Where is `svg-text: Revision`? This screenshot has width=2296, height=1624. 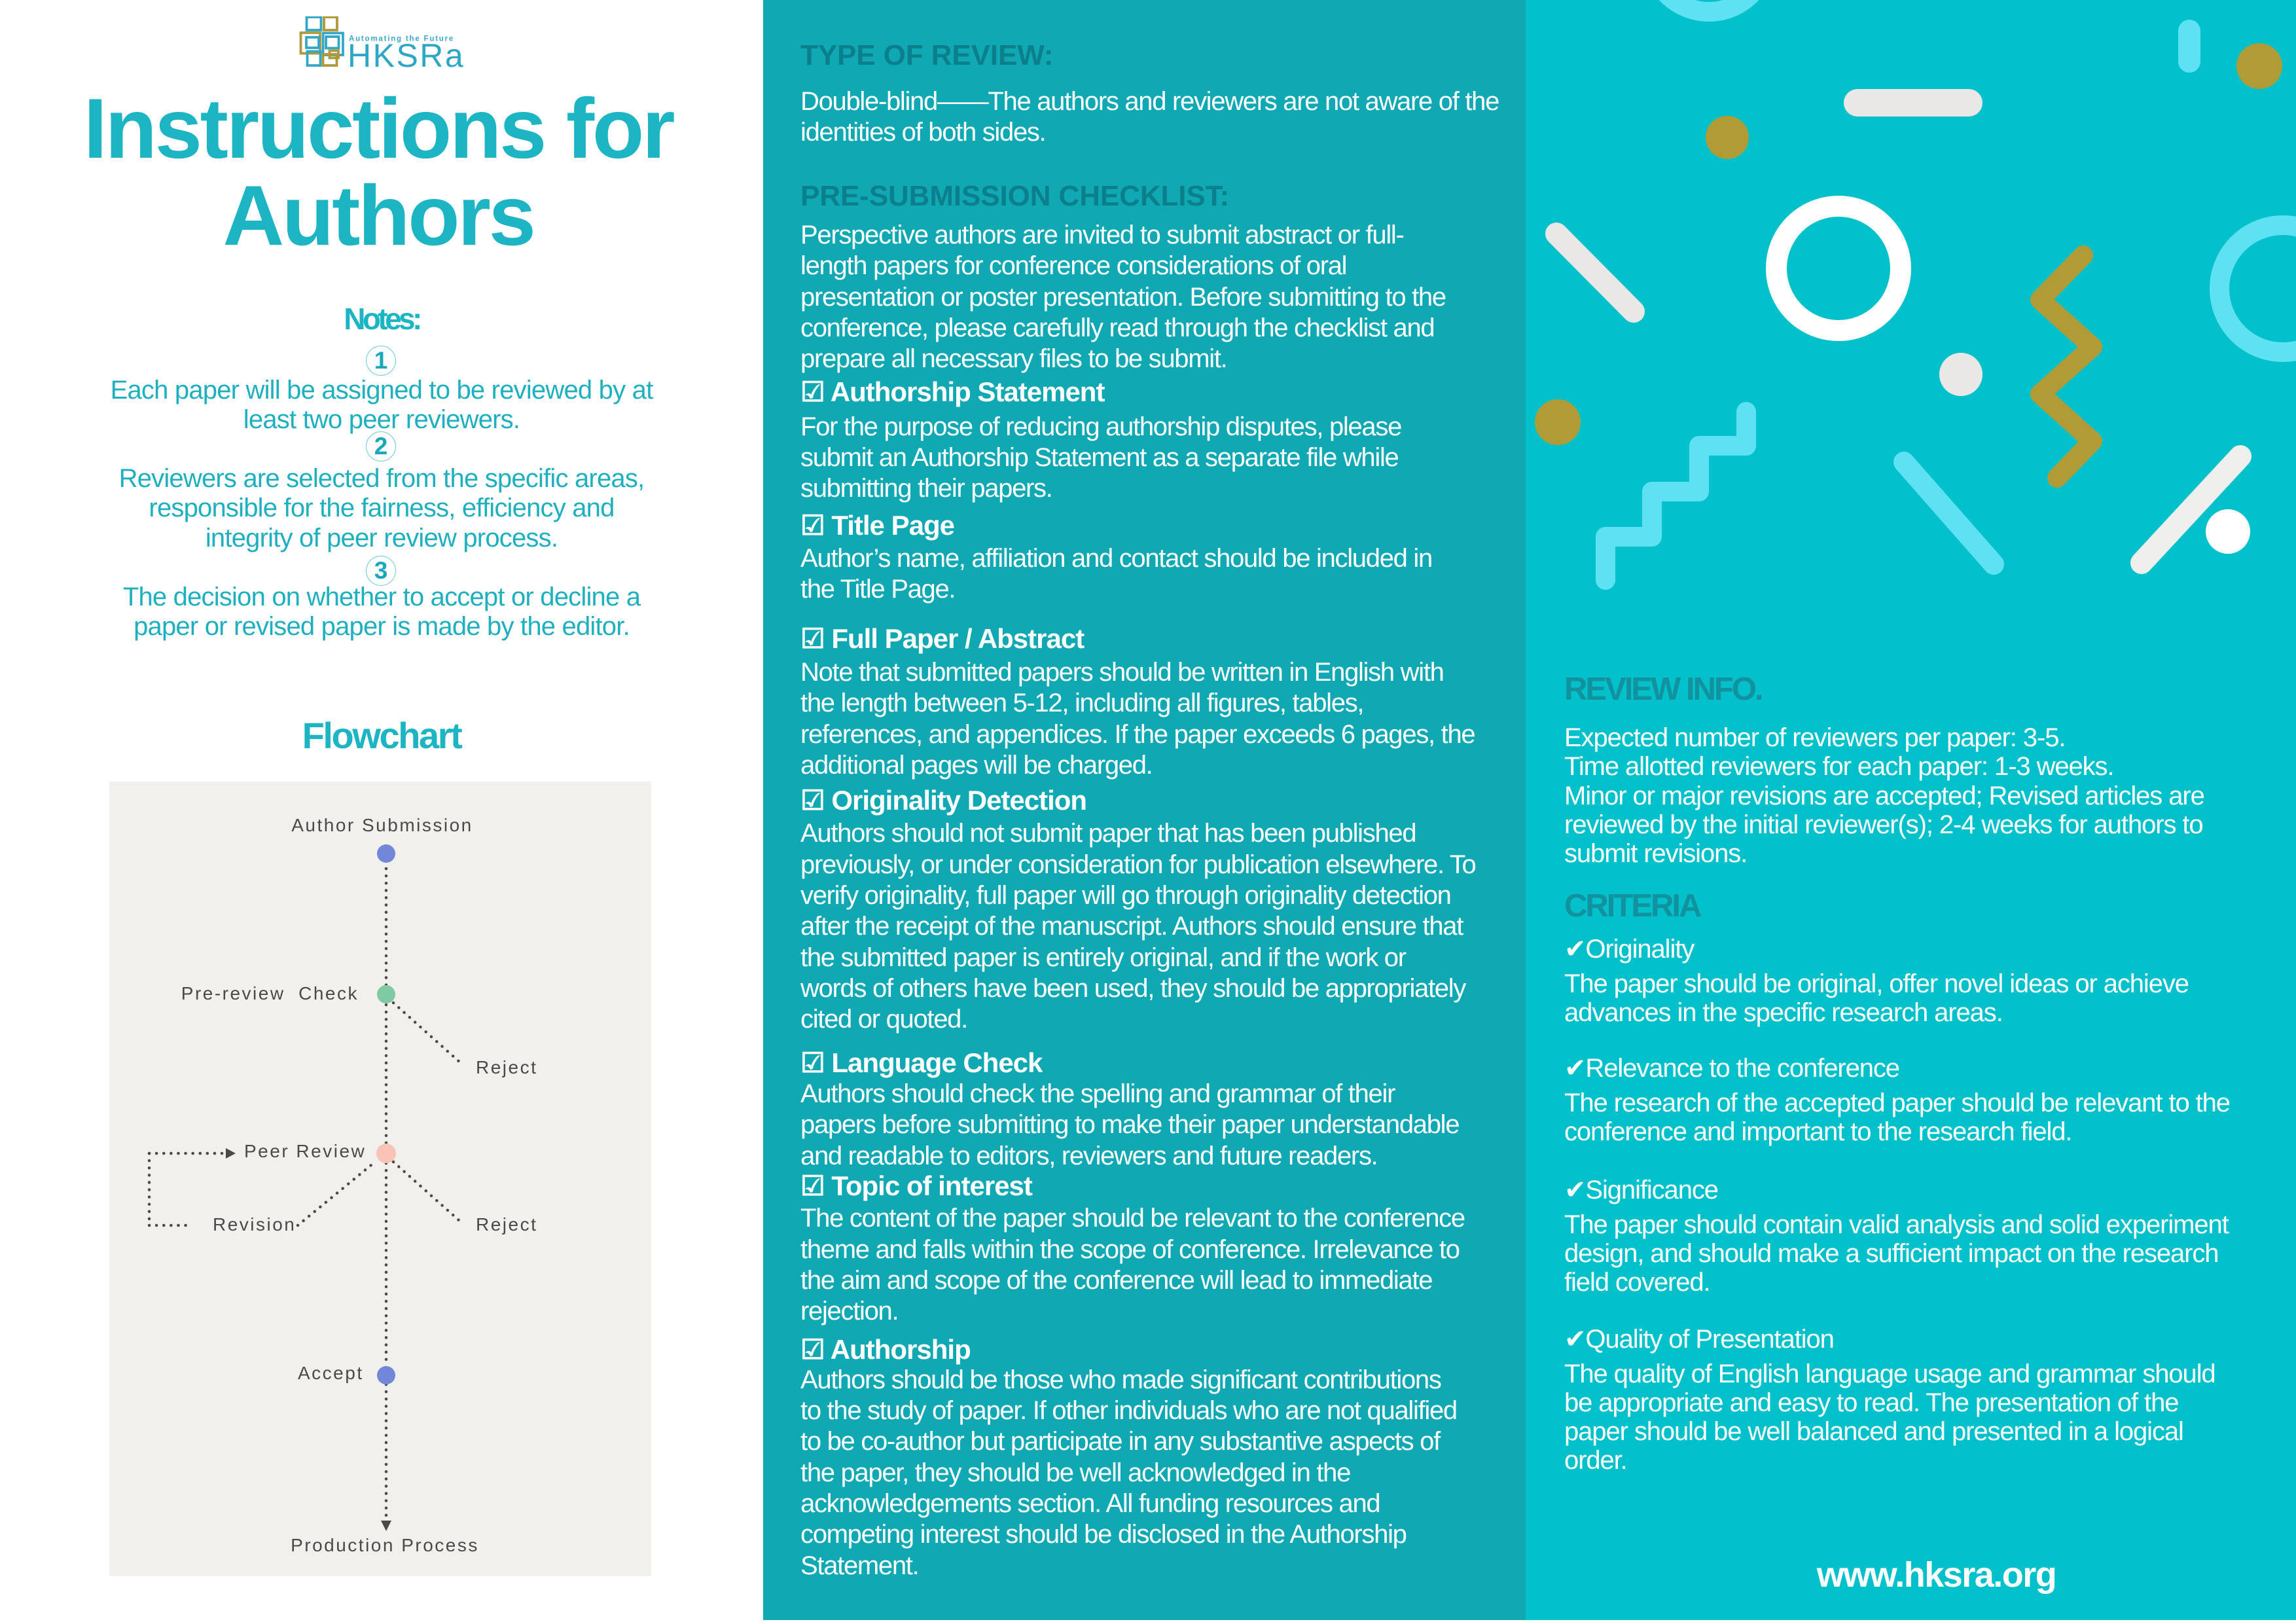 svg-text: Revision is located at coordinates (254, 1224).